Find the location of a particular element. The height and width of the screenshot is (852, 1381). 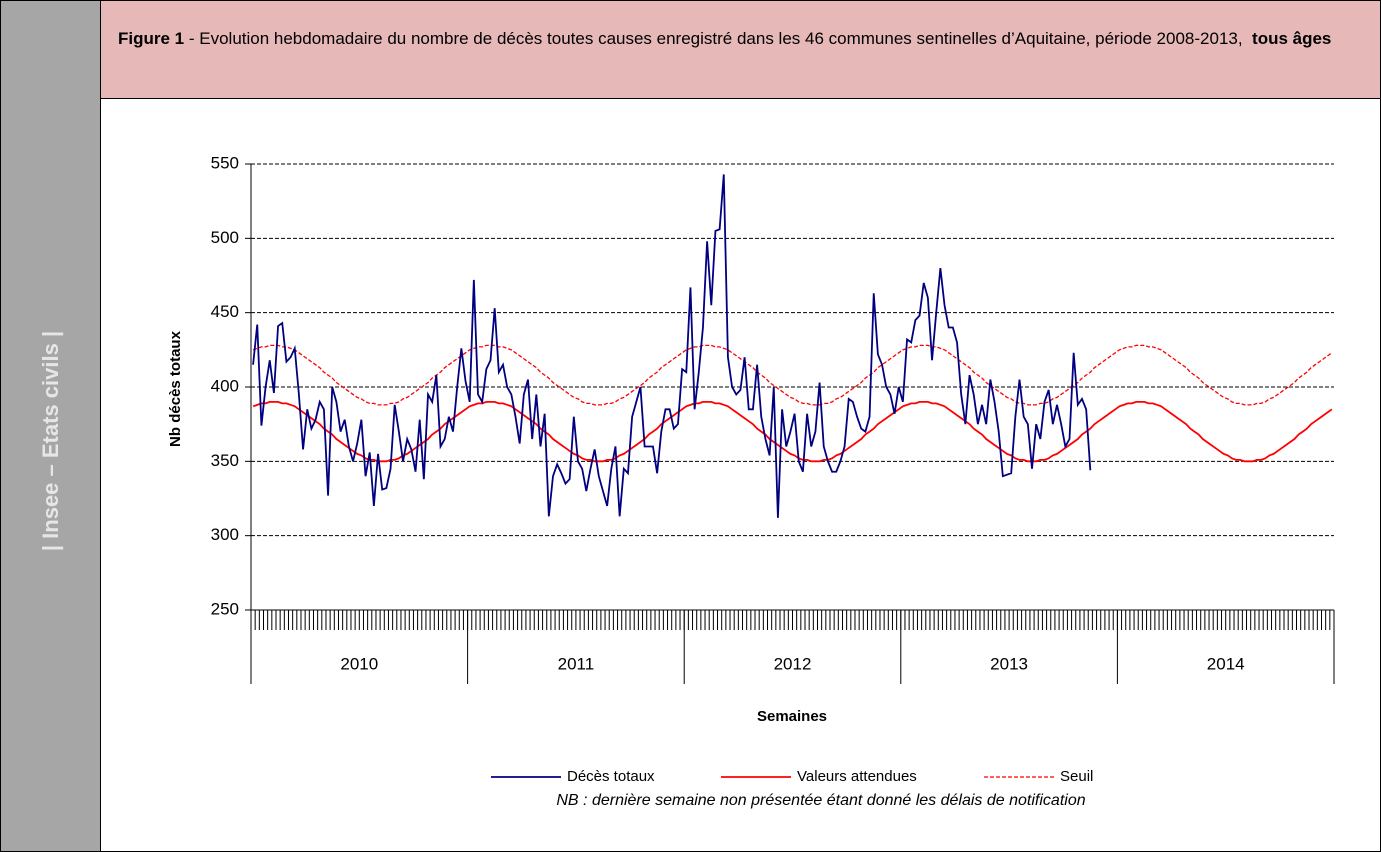

y-tick-label: 250 is located at coordinates (225, 608).